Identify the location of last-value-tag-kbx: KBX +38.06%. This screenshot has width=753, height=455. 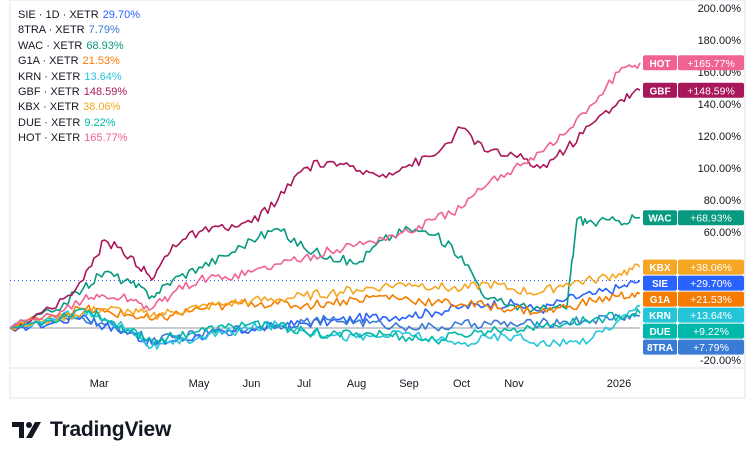
(693, 267).